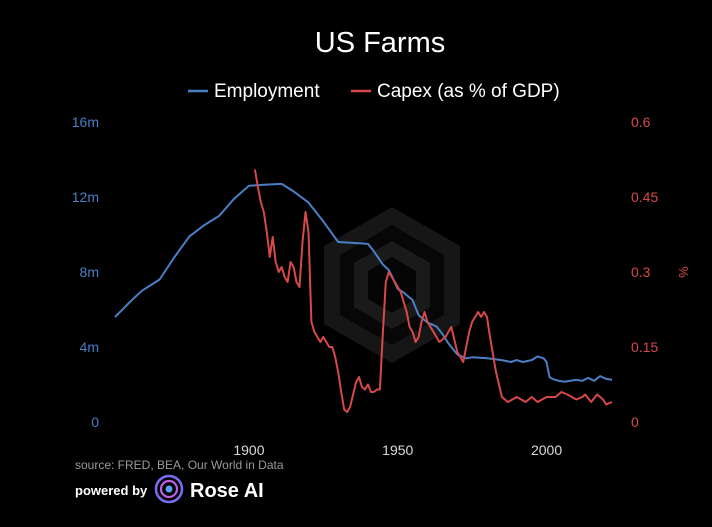  Describe the element at coordinates (179, 465) in the screenshot. I see `source-note: source: FRED, BEA, Our World in Data` at that location.